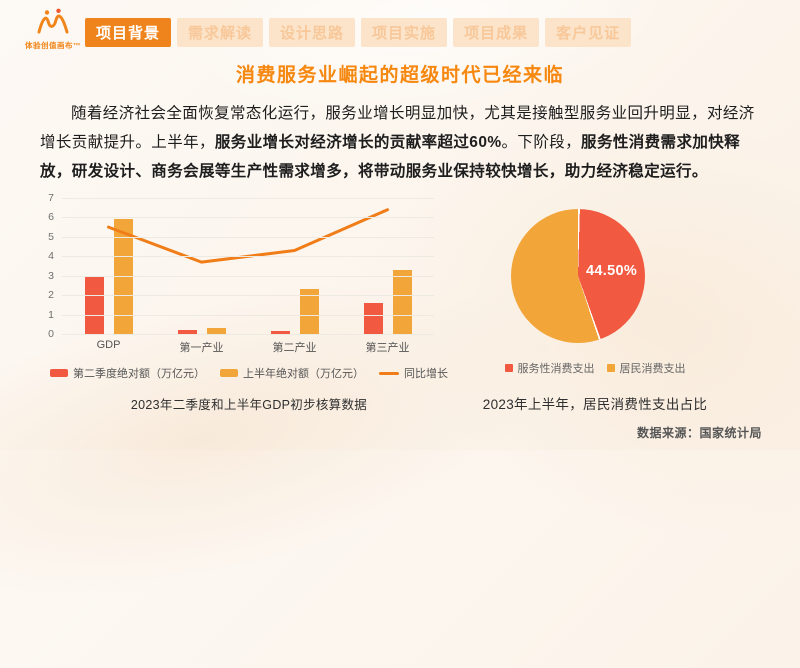 Image resolution: width=800 pixels, height=668 pixels. What do you see at coordinates (426, 374) in the screenshot?
I see `legend-label: 同比增长` at bounding box center [426, 374].